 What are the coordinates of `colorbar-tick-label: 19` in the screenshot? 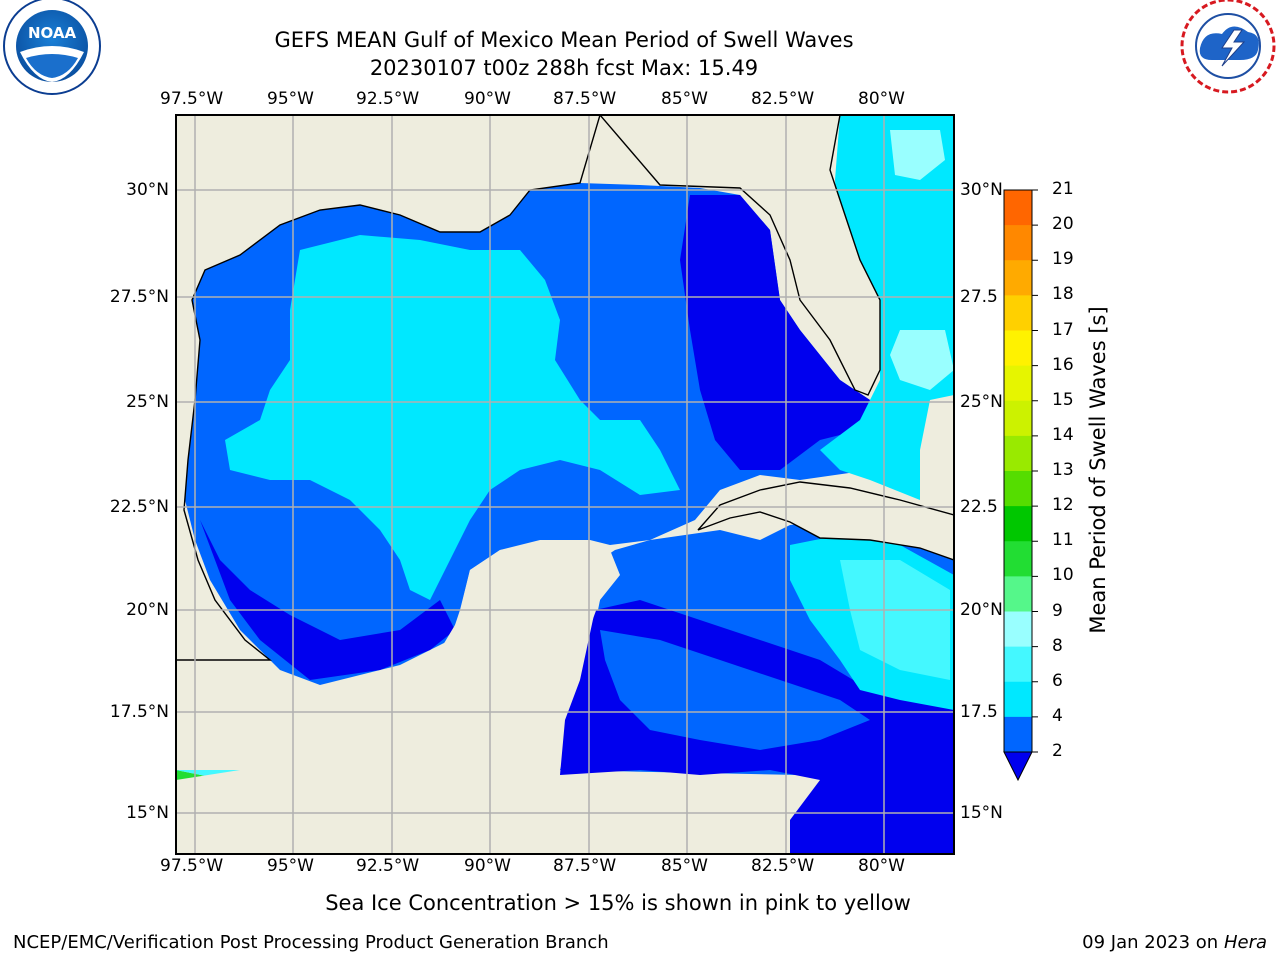 It's located at (1063, 259).